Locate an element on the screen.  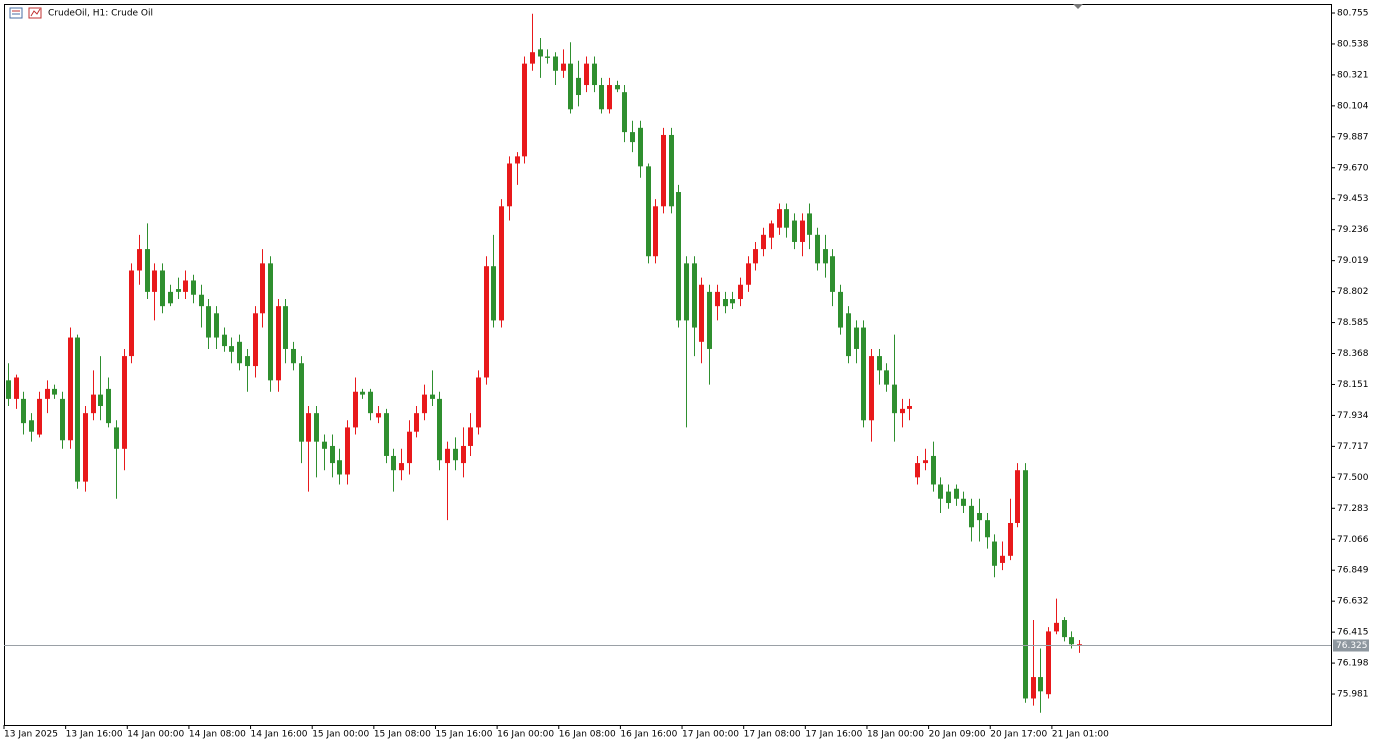
x-tick-label: 17 Jan 08:00 is located at coordinates (772, 735).